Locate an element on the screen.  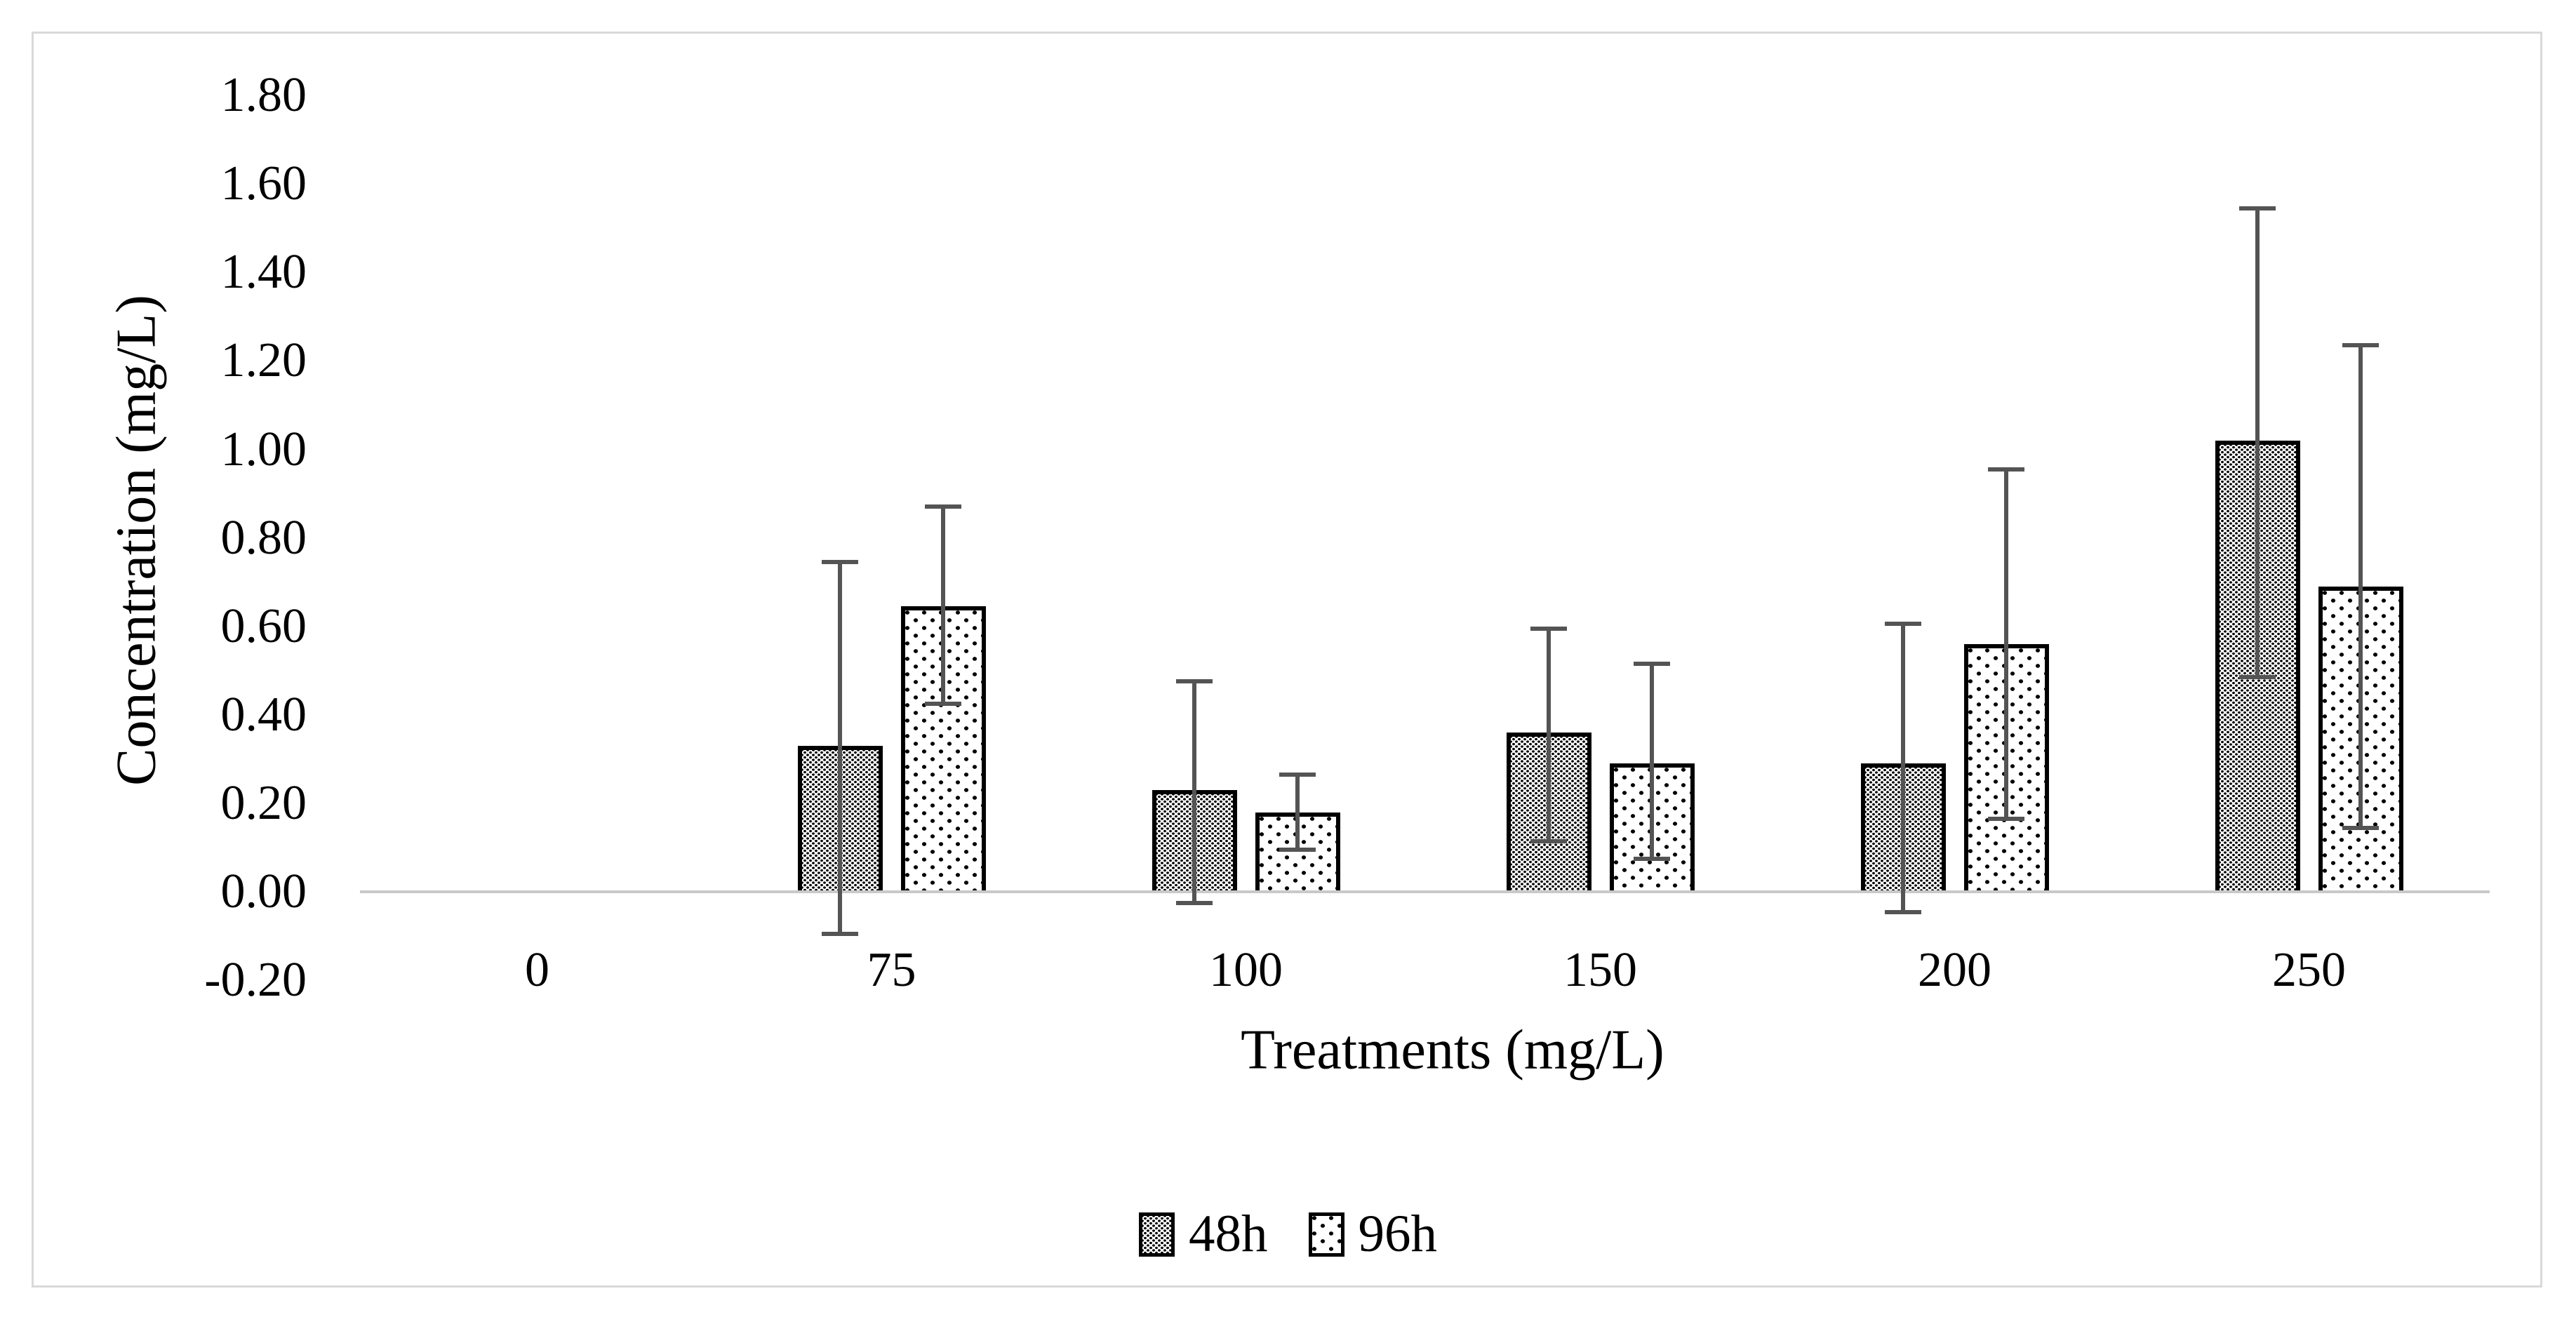
y-tick-label: -0.20 is located at coordinates (256, 981).